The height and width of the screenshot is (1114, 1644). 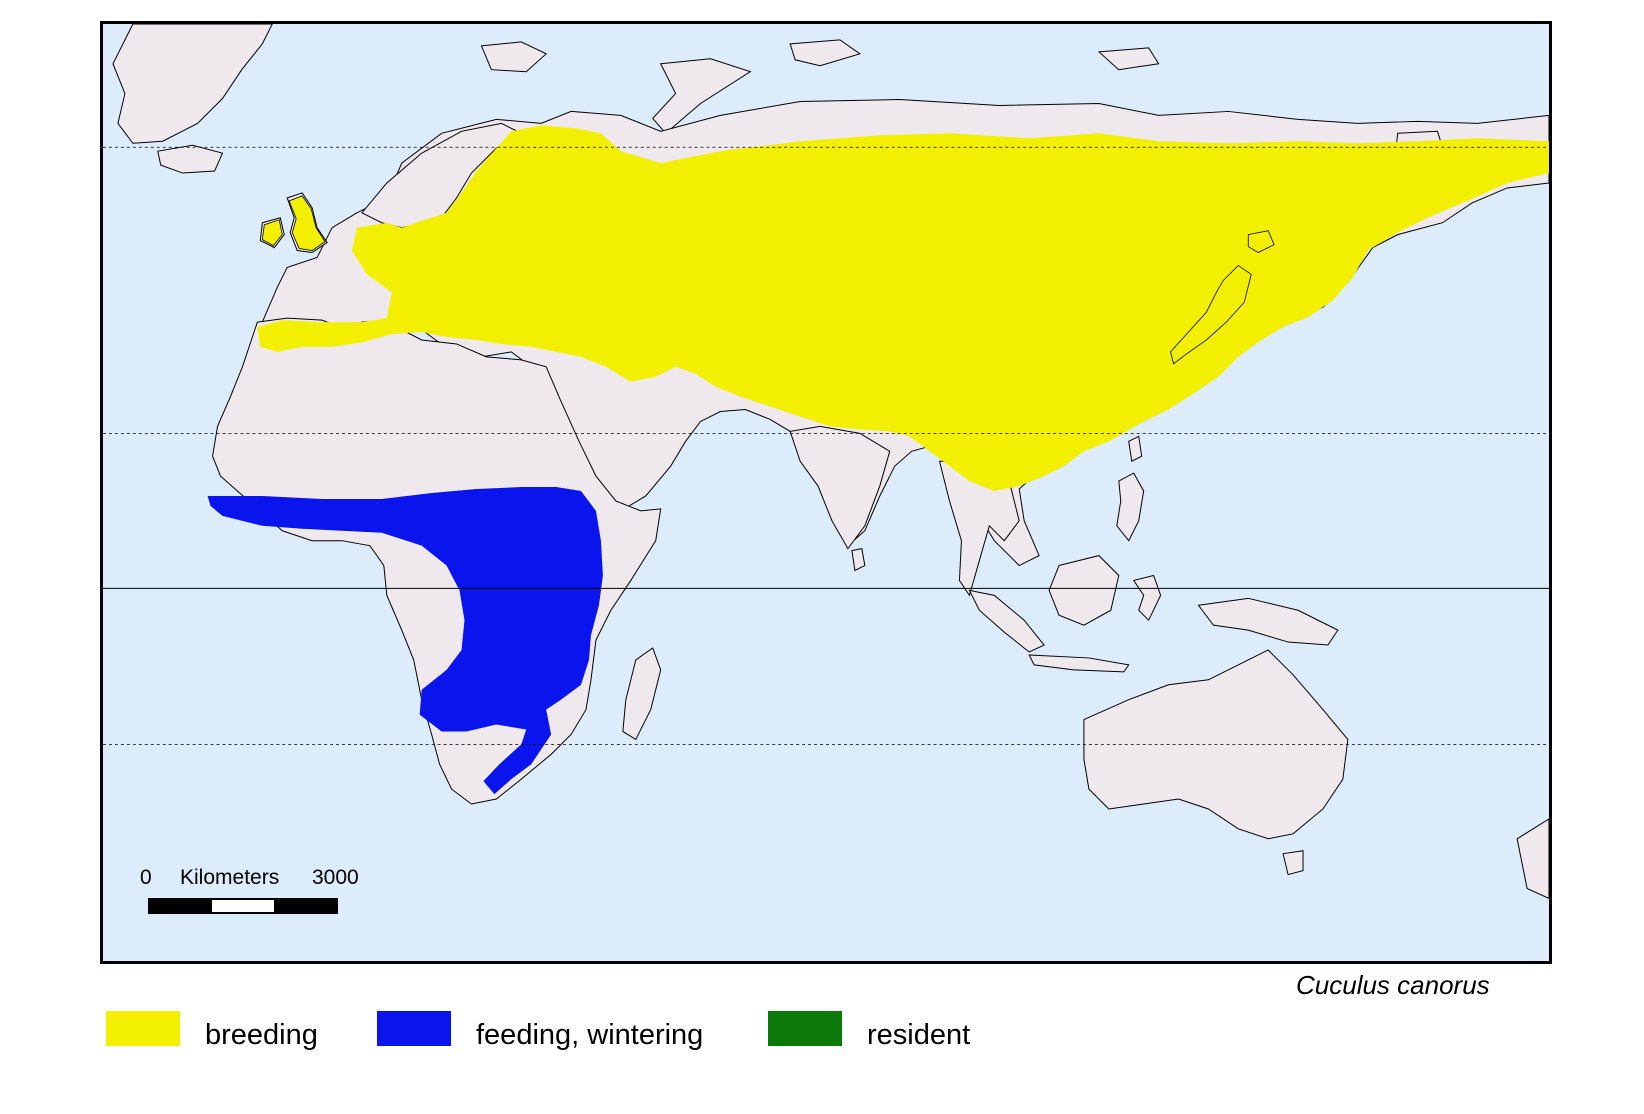 I want to click on madagascar, so click(x=642, y=694).